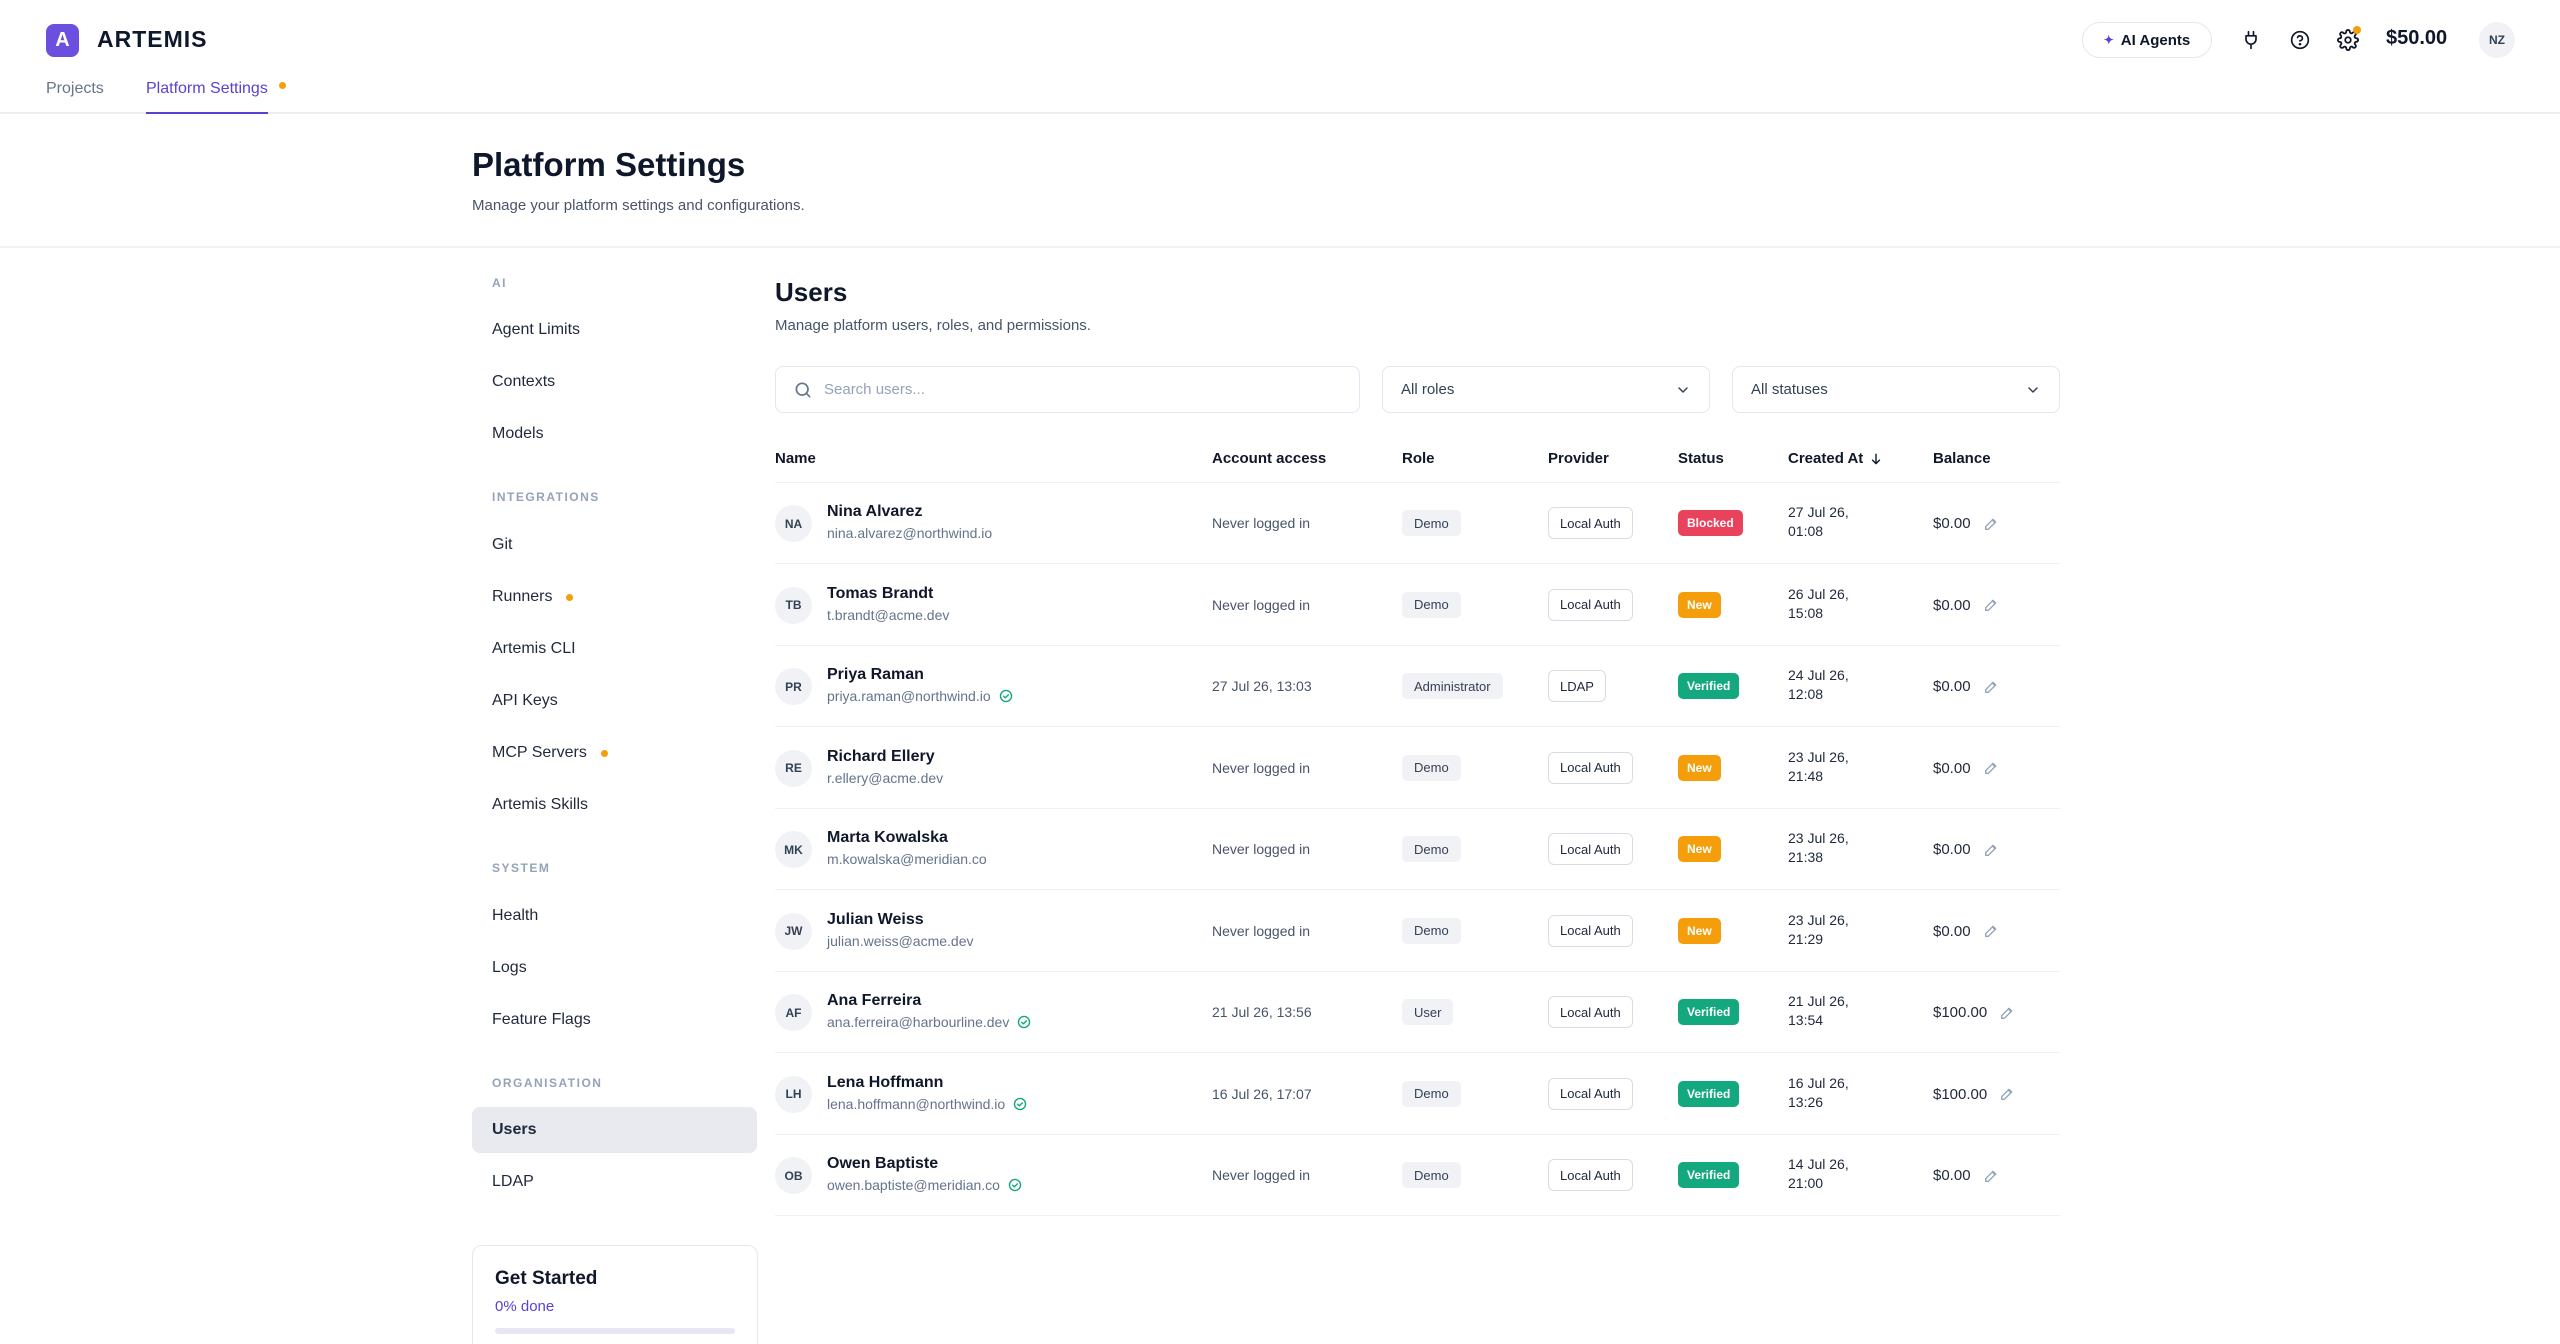 This screenshot has width=2560, height=1344. What do you see at coordinates (795, 458) in the screenshot?
I see `column-header-name: Name` at bounding box center [795, 458].